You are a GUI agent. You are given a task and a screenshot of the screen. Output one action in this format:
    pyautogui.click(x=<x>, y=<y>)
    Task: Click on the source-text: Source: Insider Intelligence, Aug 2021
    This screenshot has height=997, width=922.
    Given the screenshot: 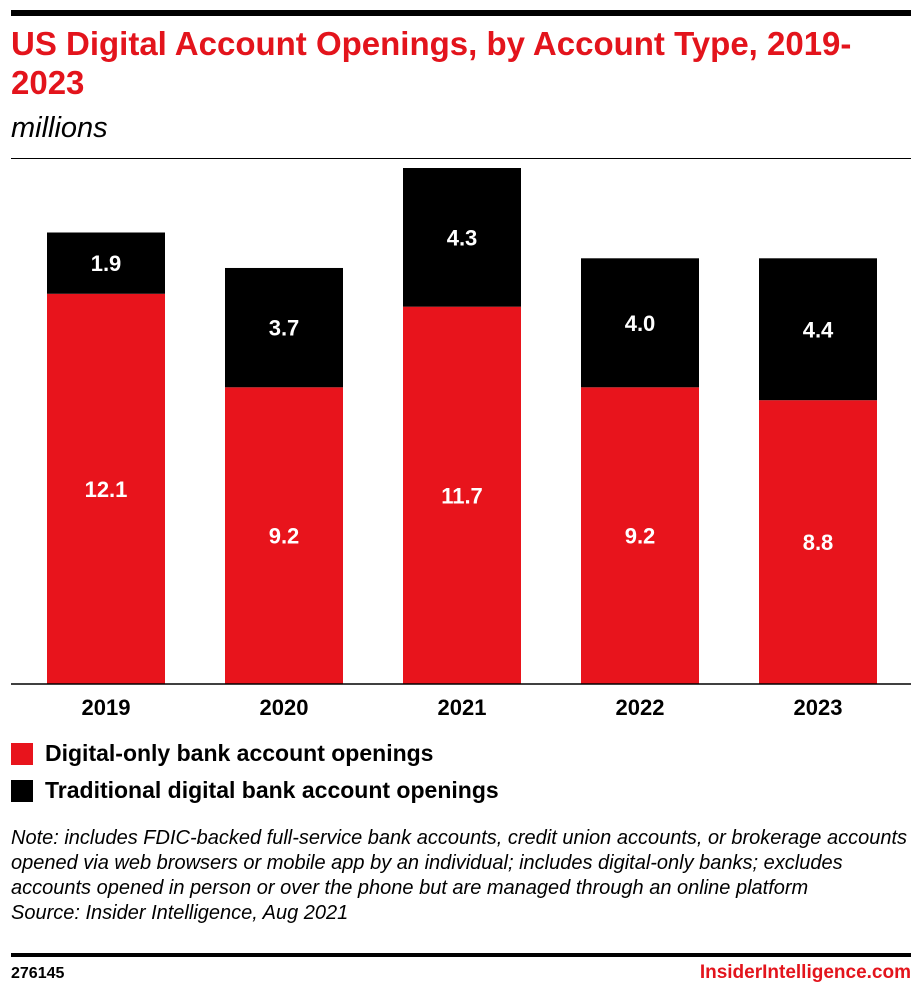 What is the action you would take?
    pyautogui.click(x=180, y=913)
    